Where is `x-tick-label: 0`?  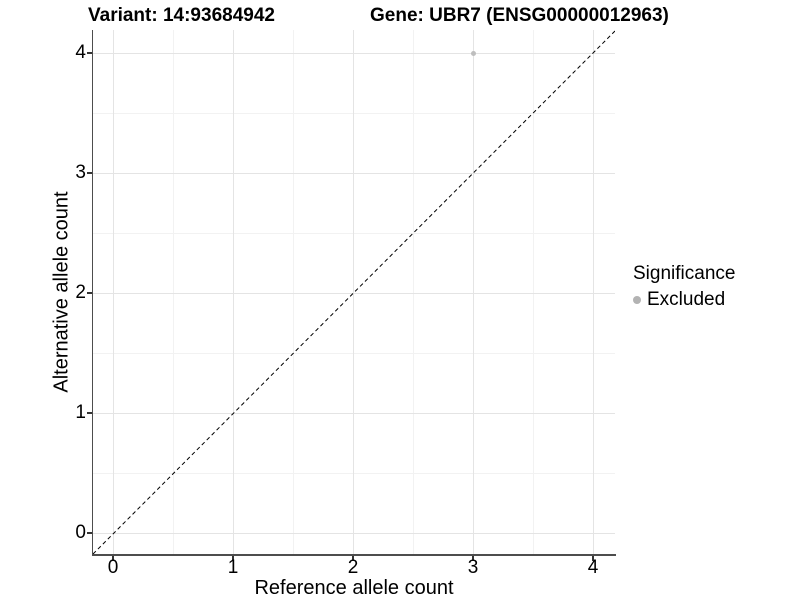 x-tick-label: 0 is located at coordinates (113, 567).